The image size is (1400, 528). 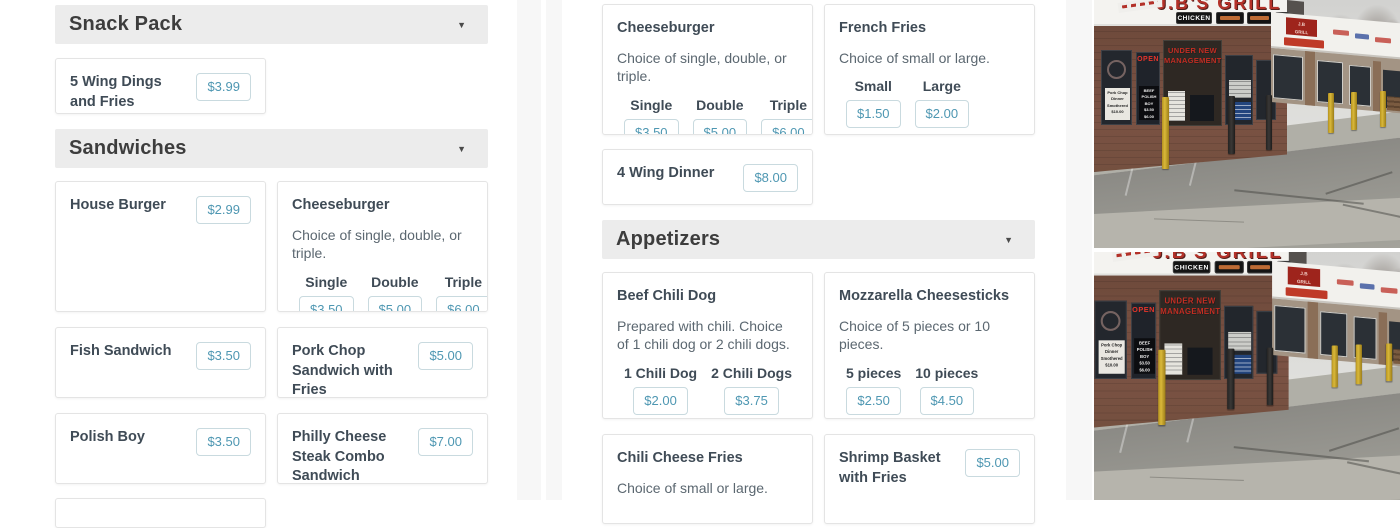 What do you see at coordinates (126, 24) in the screenshot?
I see `section-title: Snack Pack` at bounding box center [126, 24].